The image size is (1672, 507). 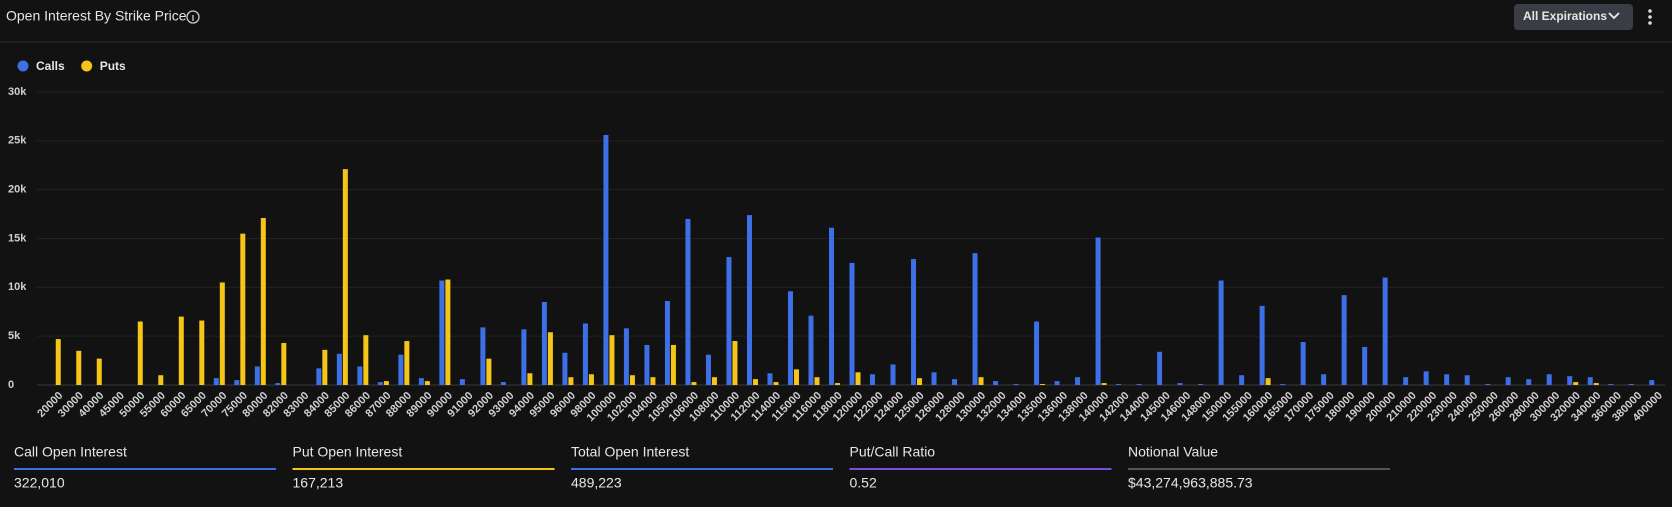 I want to click on y-tick-label: 25k, so click(x=17, y=141).